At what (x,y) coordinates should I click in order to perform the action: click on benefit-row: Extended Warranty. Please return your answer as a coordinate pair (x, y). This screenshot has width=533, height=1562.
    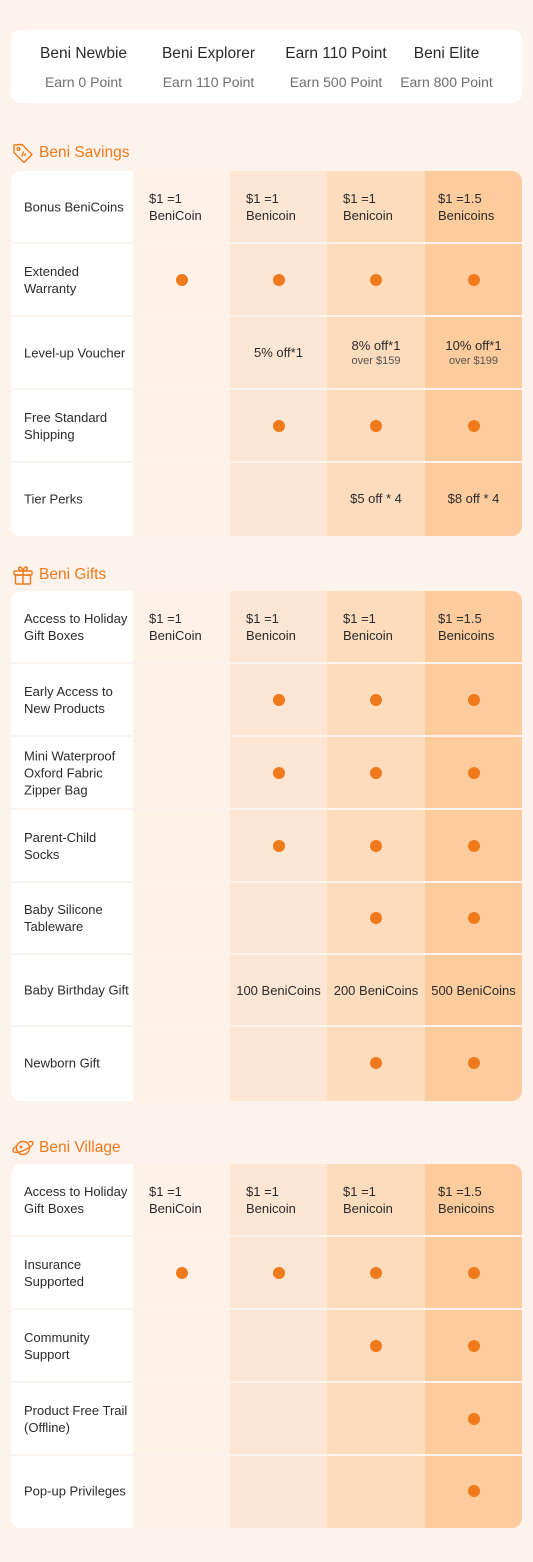
    Looking at the image, I should click on (266, 279).